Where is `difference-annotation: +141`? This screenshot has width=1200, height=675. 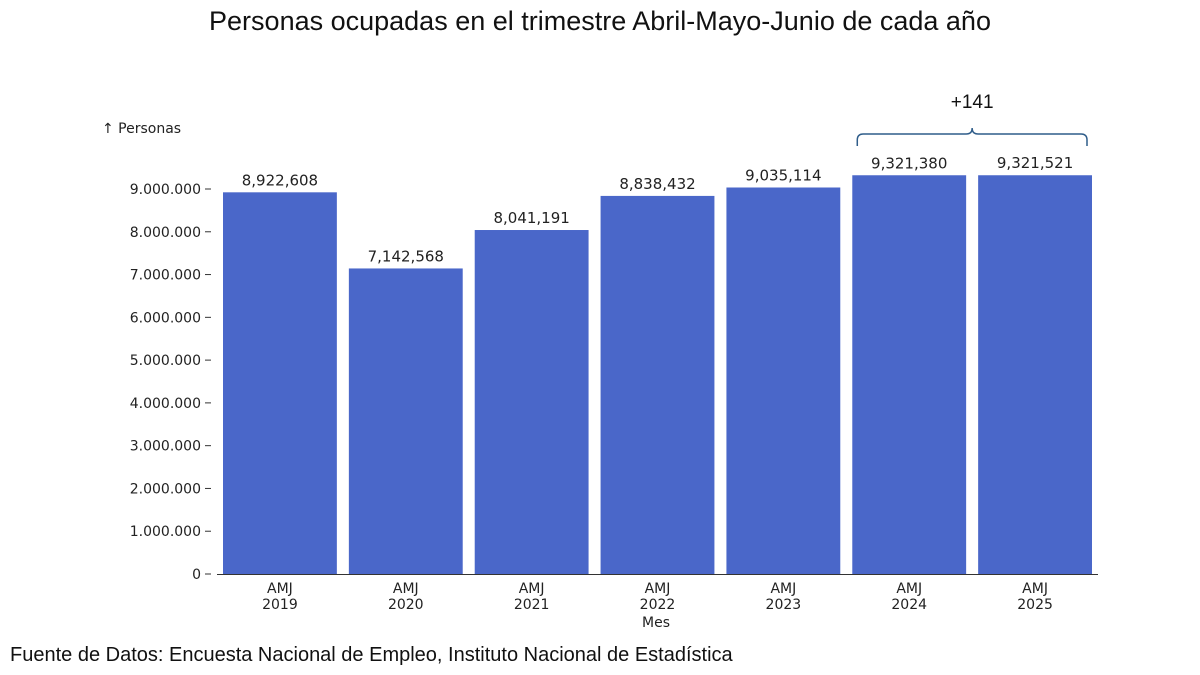 difference-annotation: +141 is located at coordinates (972, 119).